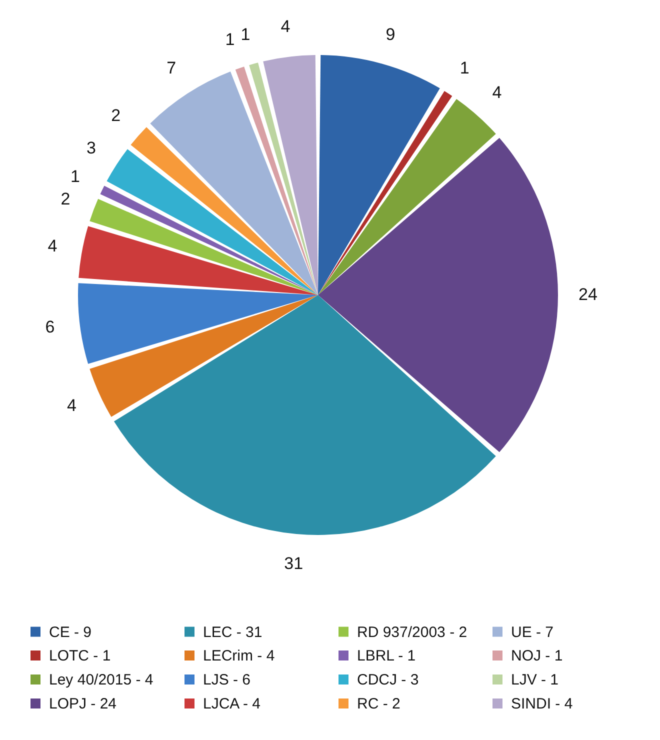  I want to click on legend-label: LBRL - 1, so click(386, 656).